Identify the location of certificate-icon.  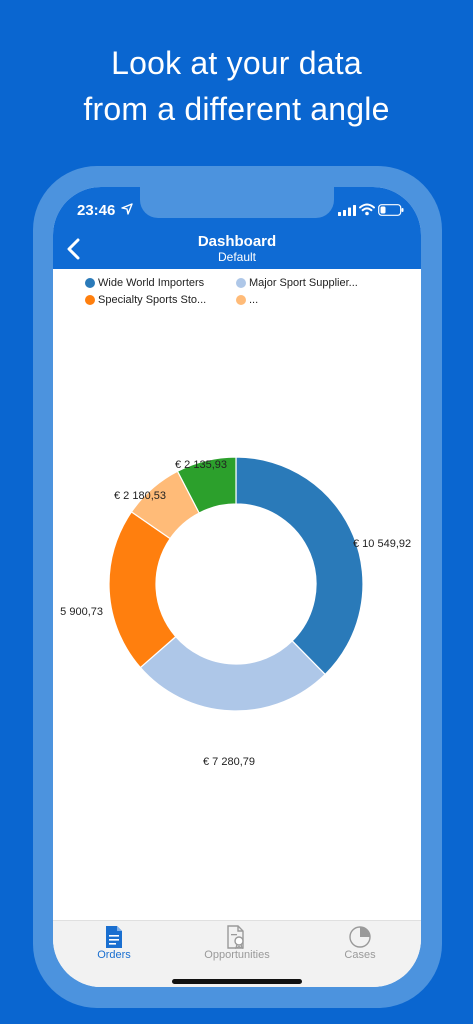
(235, 937).